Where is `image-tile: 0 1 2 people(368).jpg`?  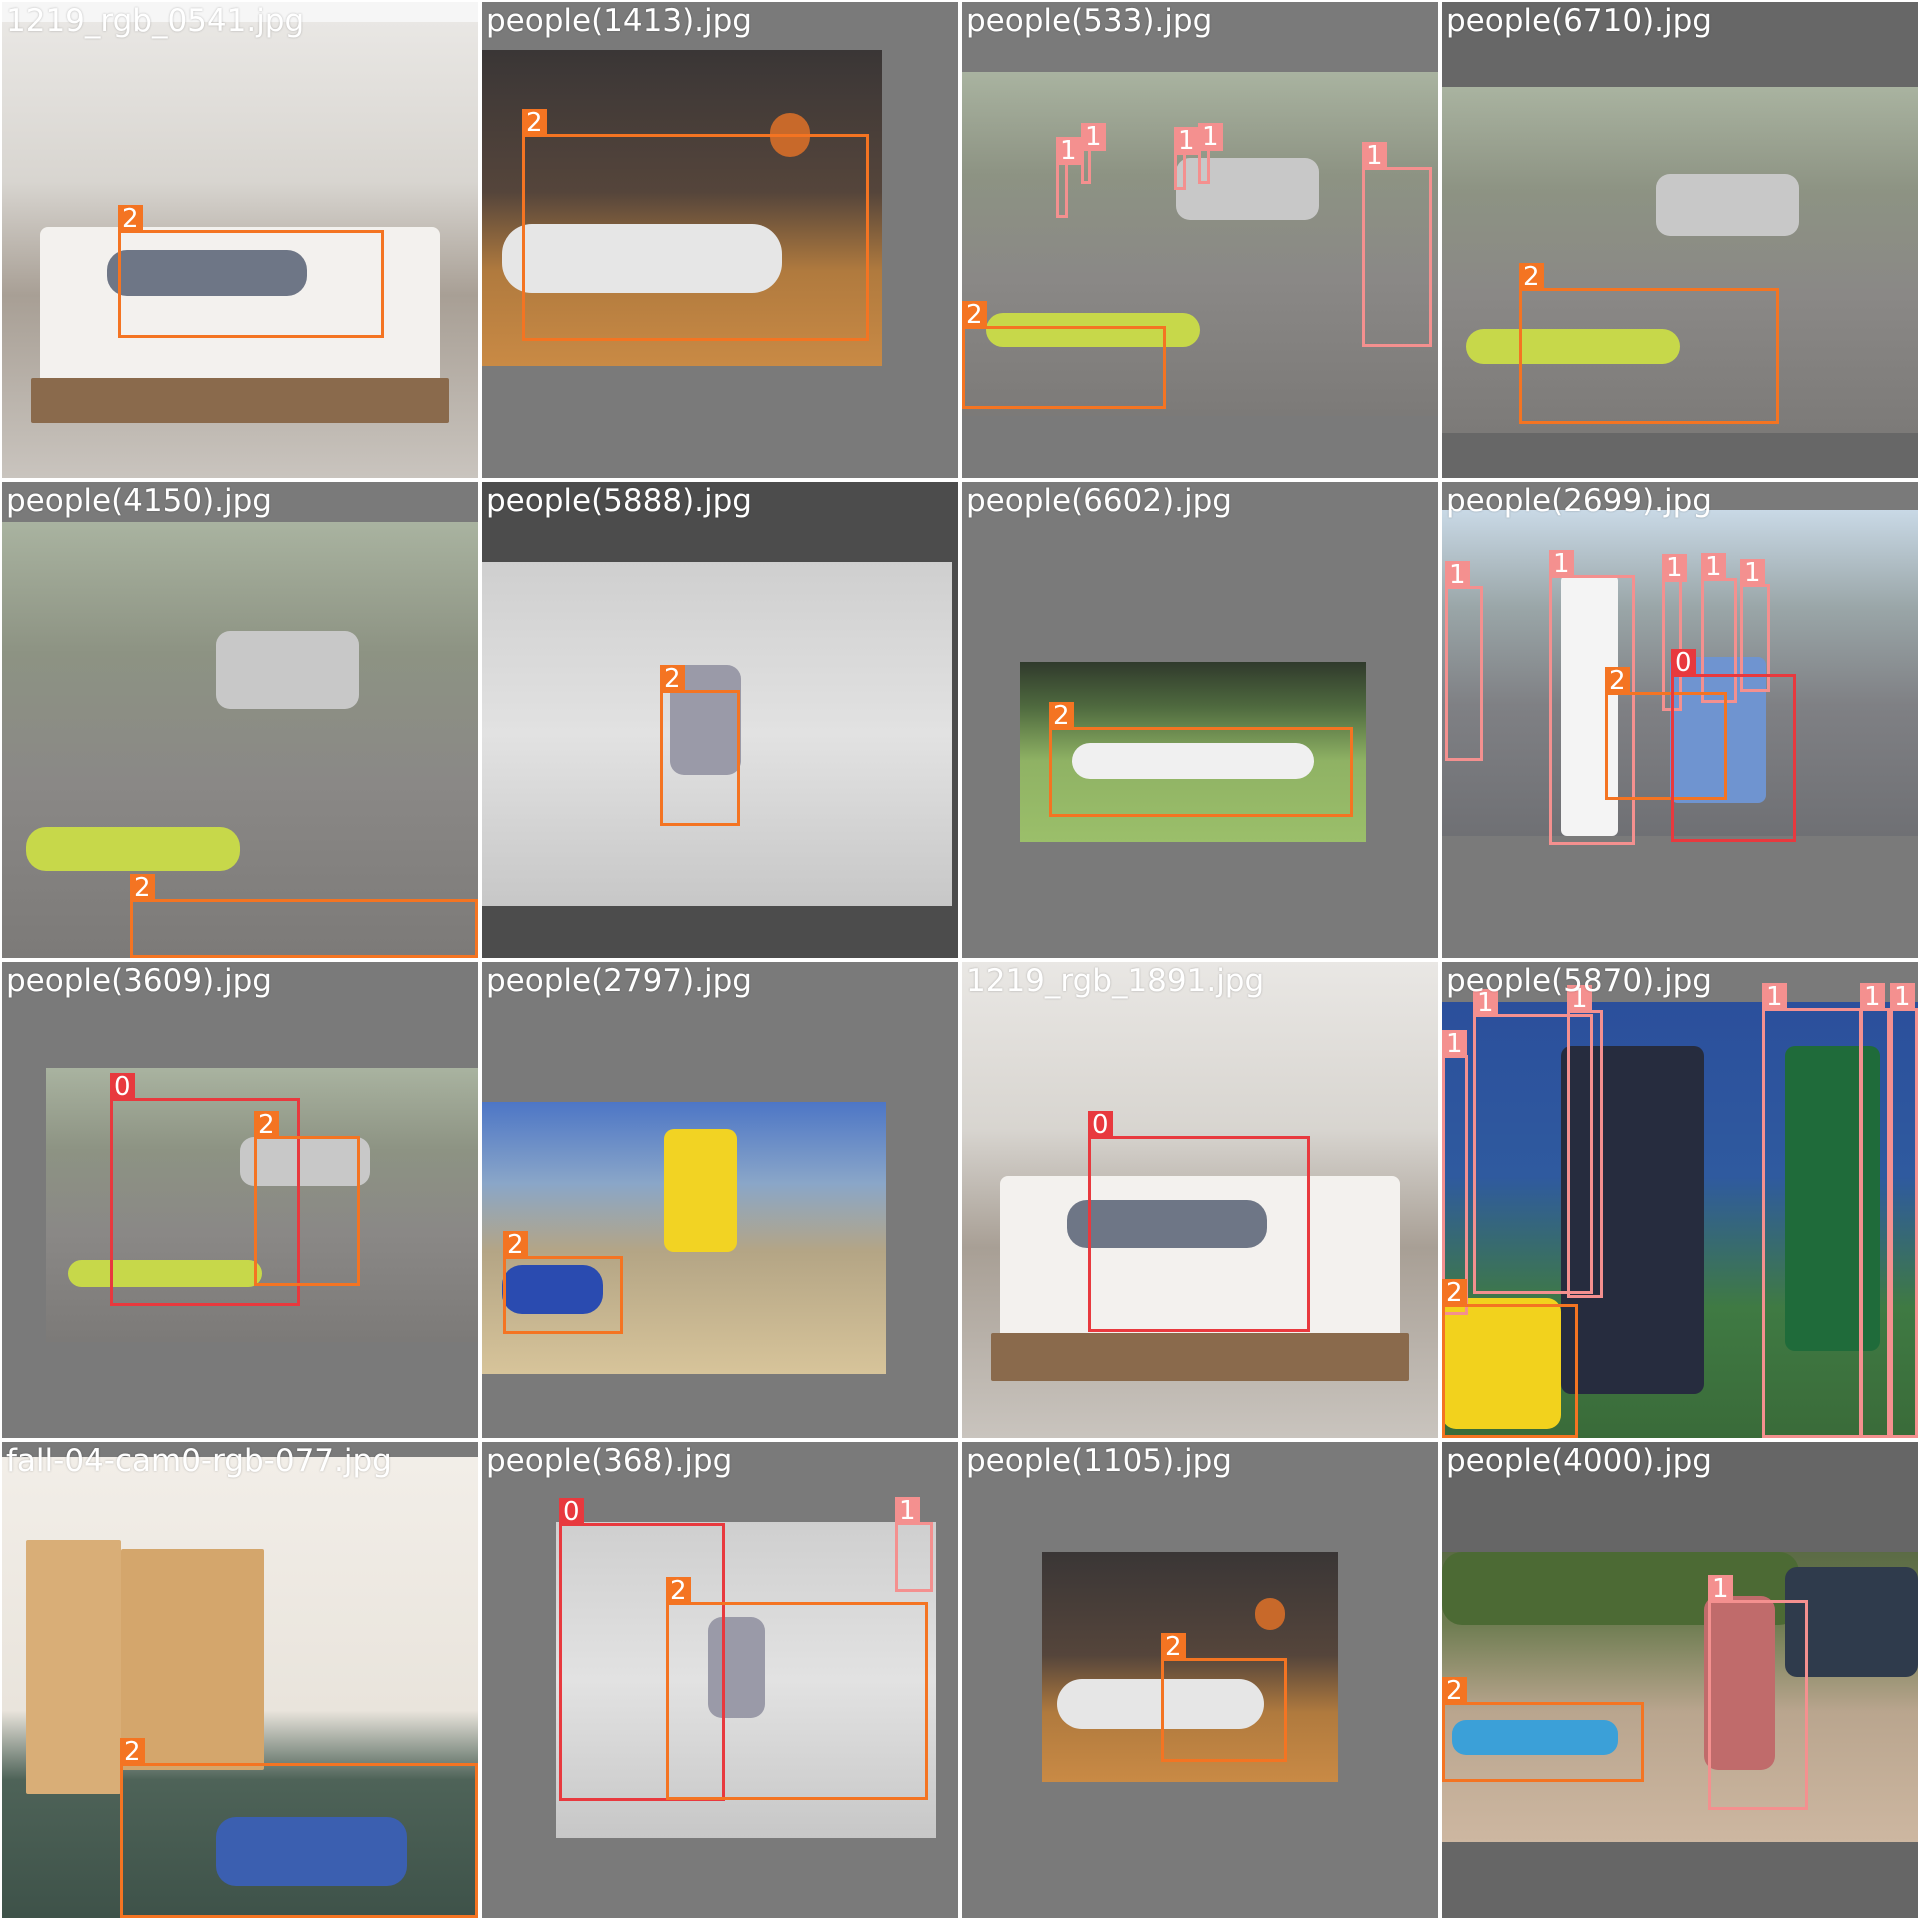 image-tile: 0 1 2 people(368).jpg is located at coordinates (720, 1680).